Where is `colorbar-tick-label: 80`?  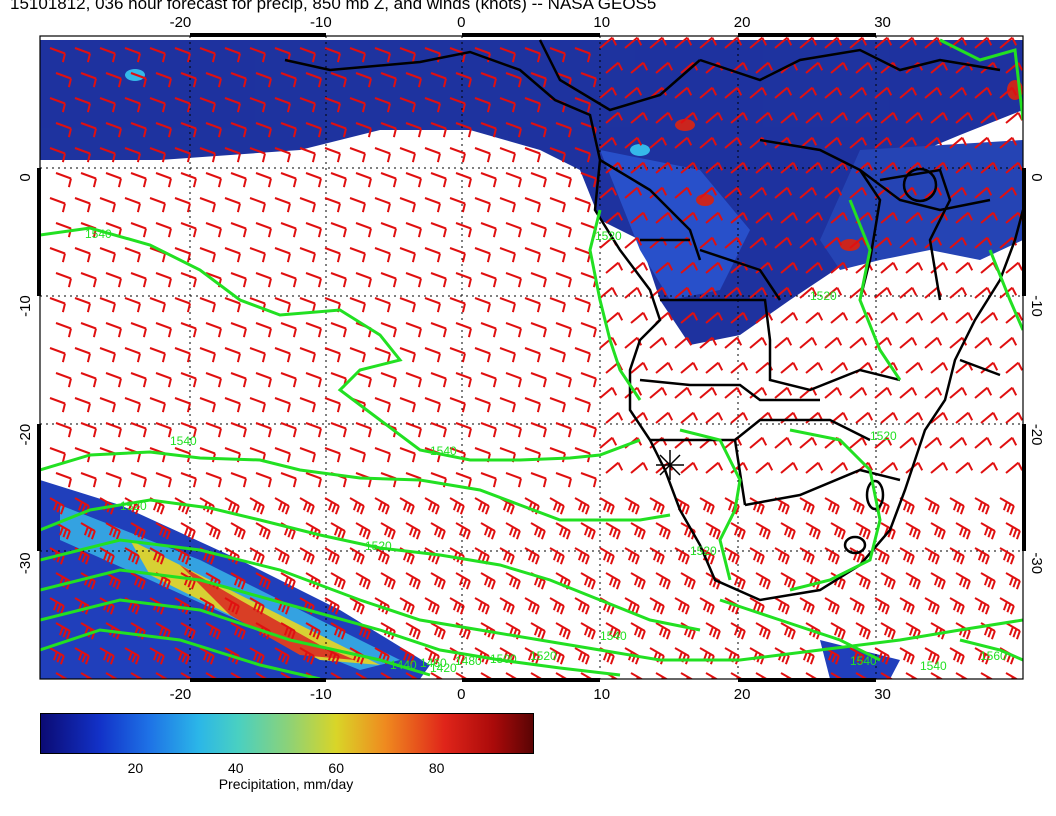
colorbar-tick-label: 80 is located at coordinates (436, 768).